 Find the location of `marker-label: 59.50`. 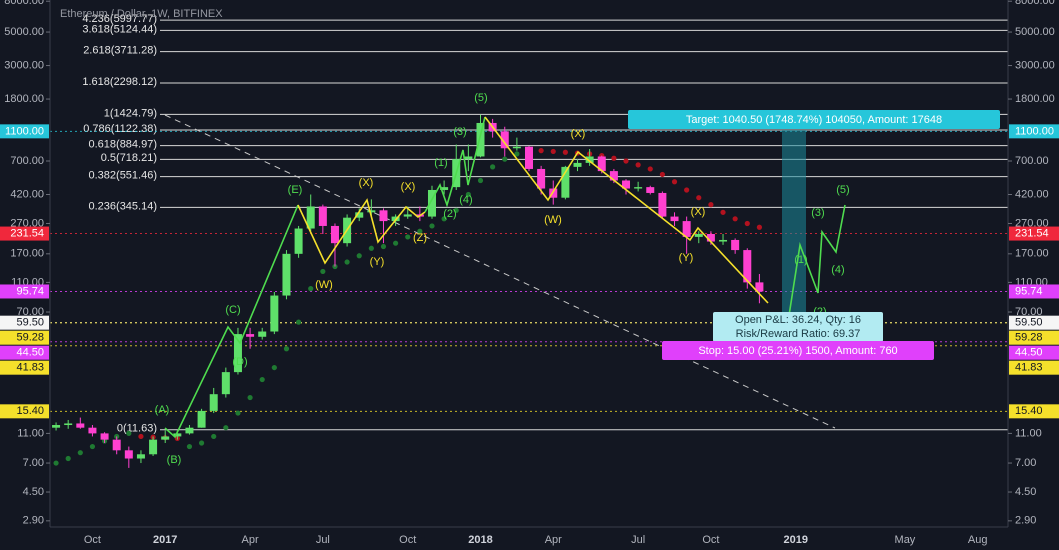

marker-label: 59.50 is located at coordinates (1029, 323).